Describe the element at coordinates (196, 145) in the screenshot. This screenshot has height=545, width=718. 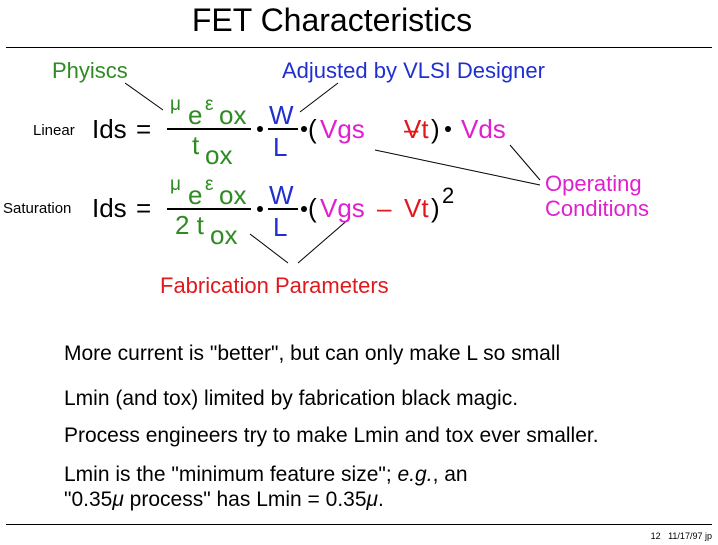
I see `linear-t: t` at that location.